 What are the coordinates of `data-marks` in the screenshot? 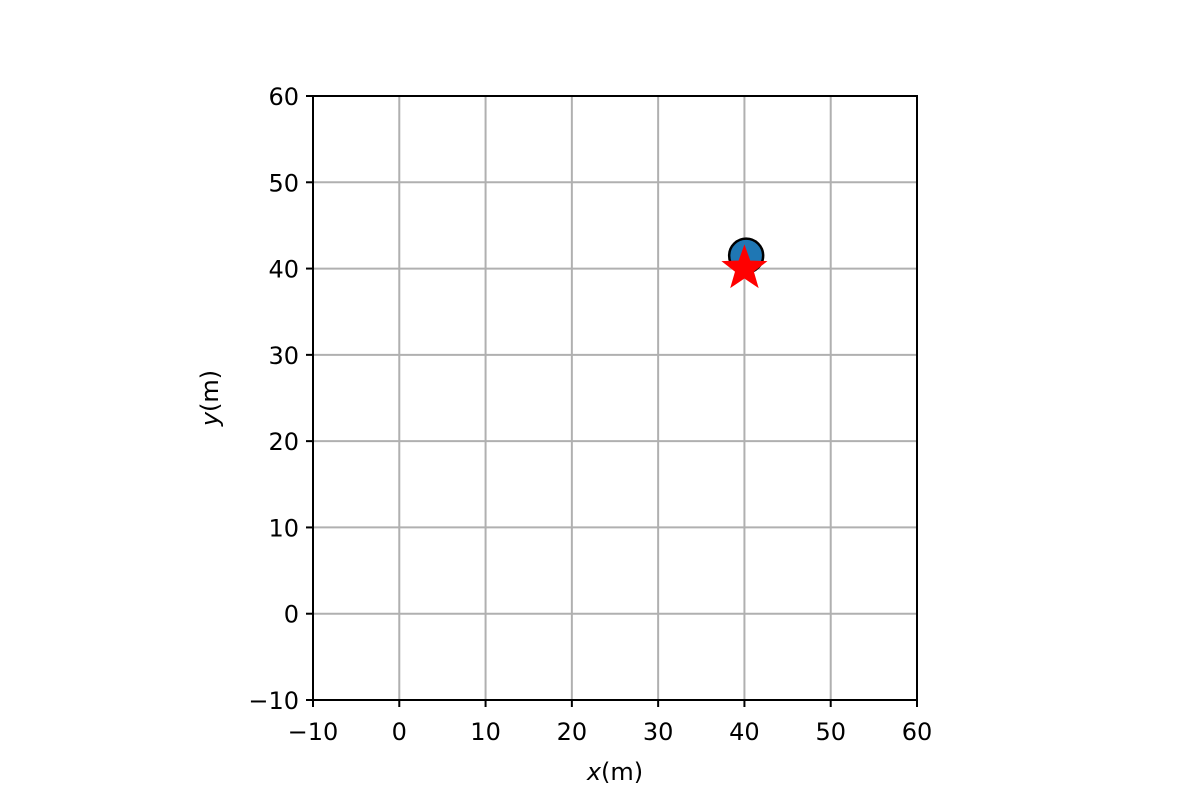 It's located at (744, 263).